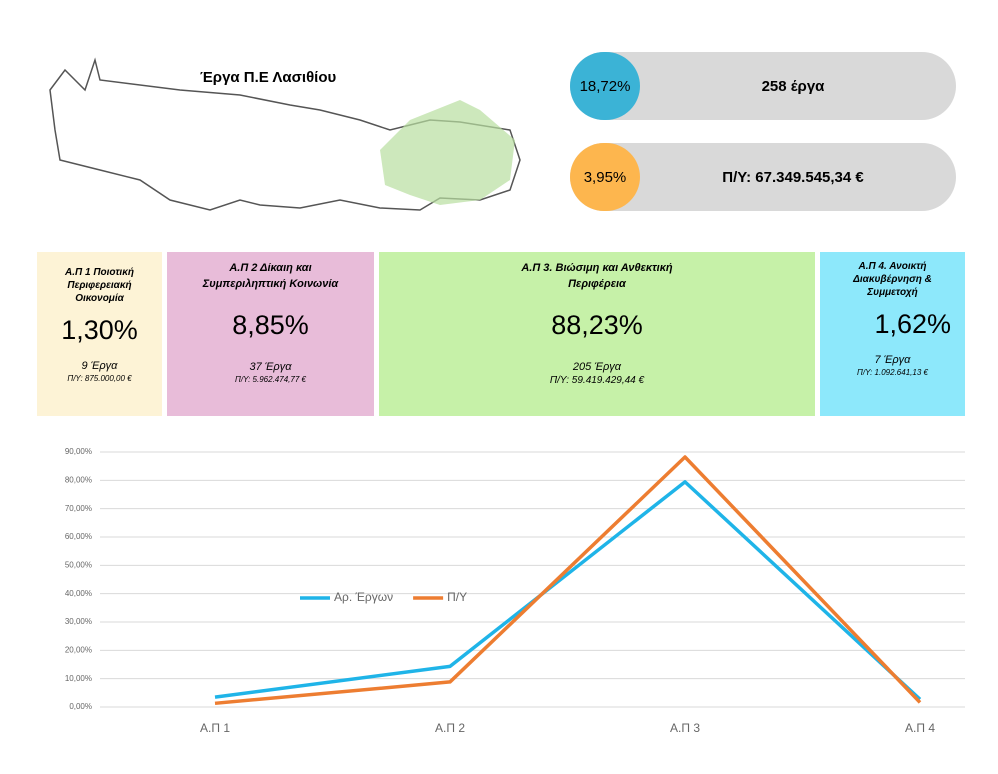  What do you see at coordinates (363, 597) in the screenshot?
I see `legend-label: Αρ. Έργων` at bounding box center [363, 597].